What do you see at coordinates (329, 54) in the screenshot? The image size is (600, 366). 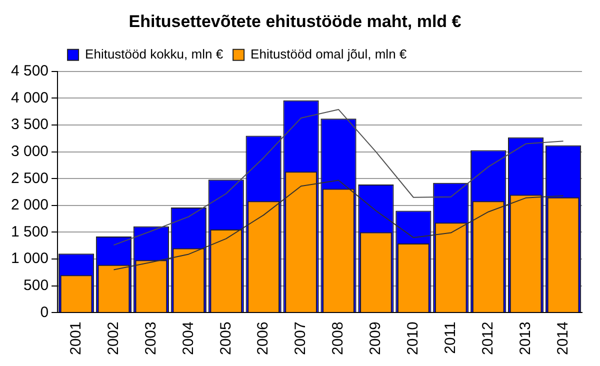 I see `legend-label: Ehitustööd omal jõul, mln €` at bounding box center [329, 54].